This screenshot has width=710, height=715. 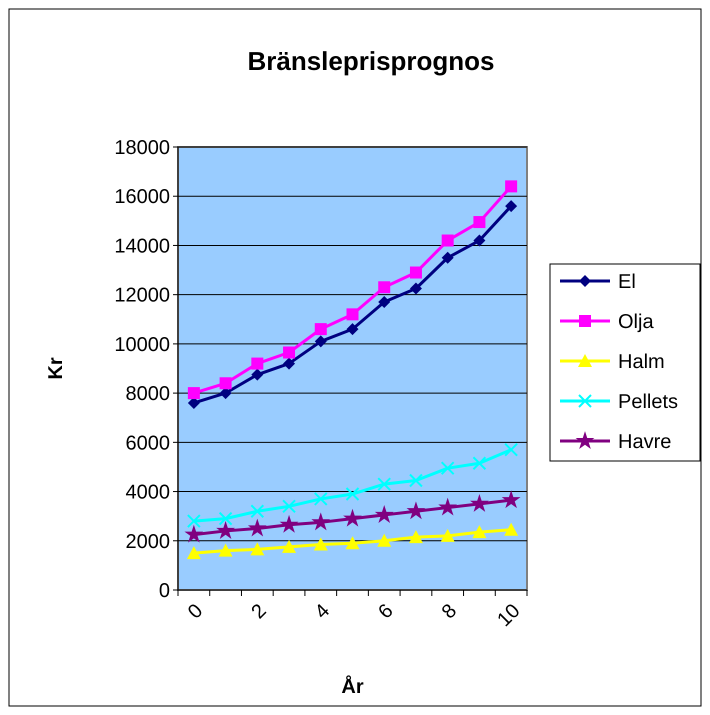 I want to click on legend-label: Pellets, so click(x=648, y=402).